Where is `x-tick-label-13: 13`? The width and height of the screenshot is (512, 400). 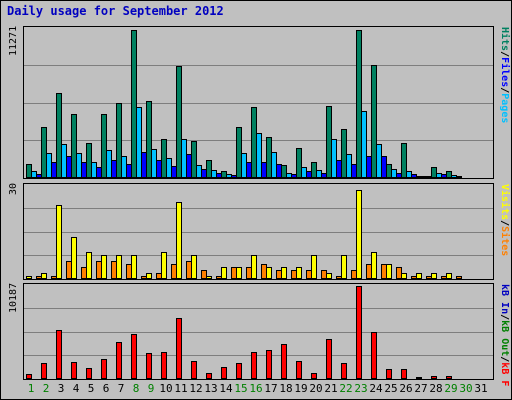
x-tick-label-13: 13 is located at coordinates (211, 388).